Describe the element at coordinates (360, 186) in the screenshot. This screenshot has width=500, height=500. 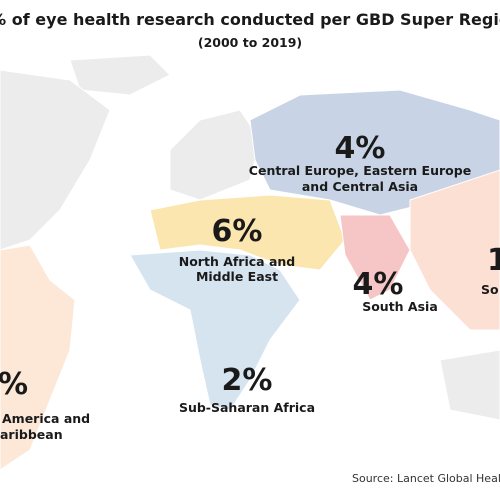
I see `region-label: and Central Asia` at that location.